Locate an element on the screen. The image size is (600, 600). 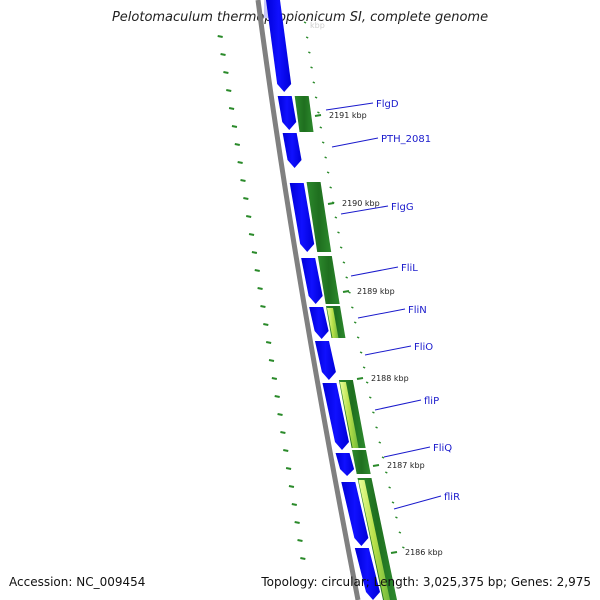
gene-label: FliL is located at coordinates (409, 268).